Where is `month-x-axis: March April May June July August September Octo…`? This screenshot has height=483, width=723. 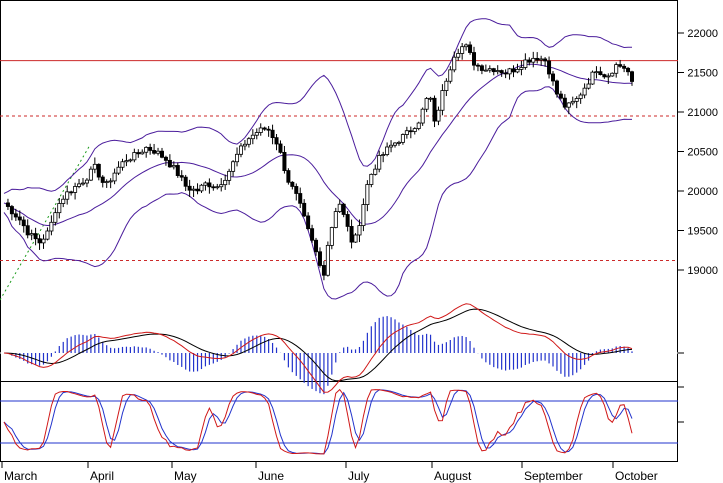 month-x-axis: March April May June July August September Octo… is located at coordinates (329, 472).